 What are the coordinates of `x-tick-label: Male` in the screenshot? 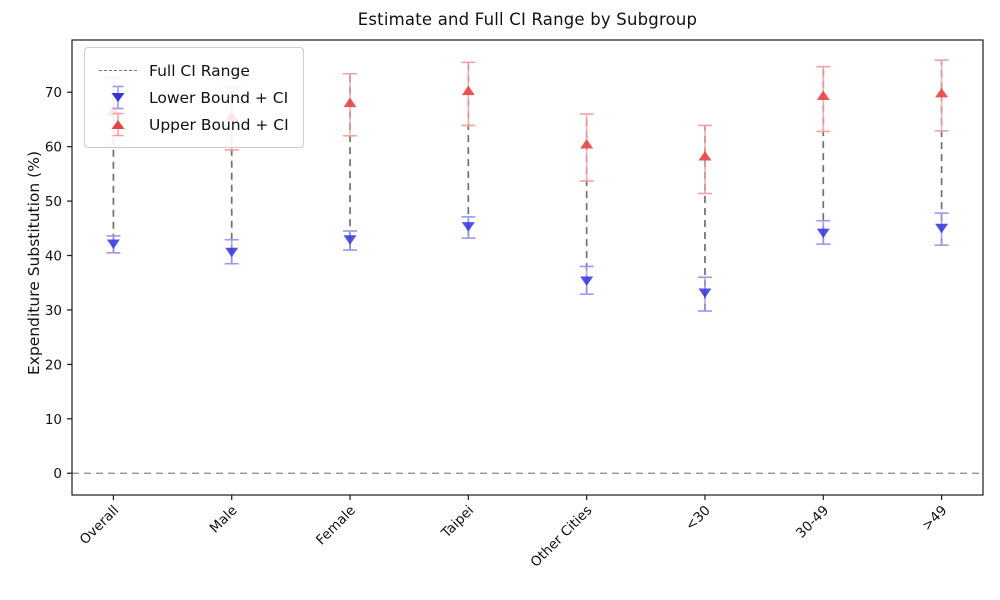 It's located at (224, 520).